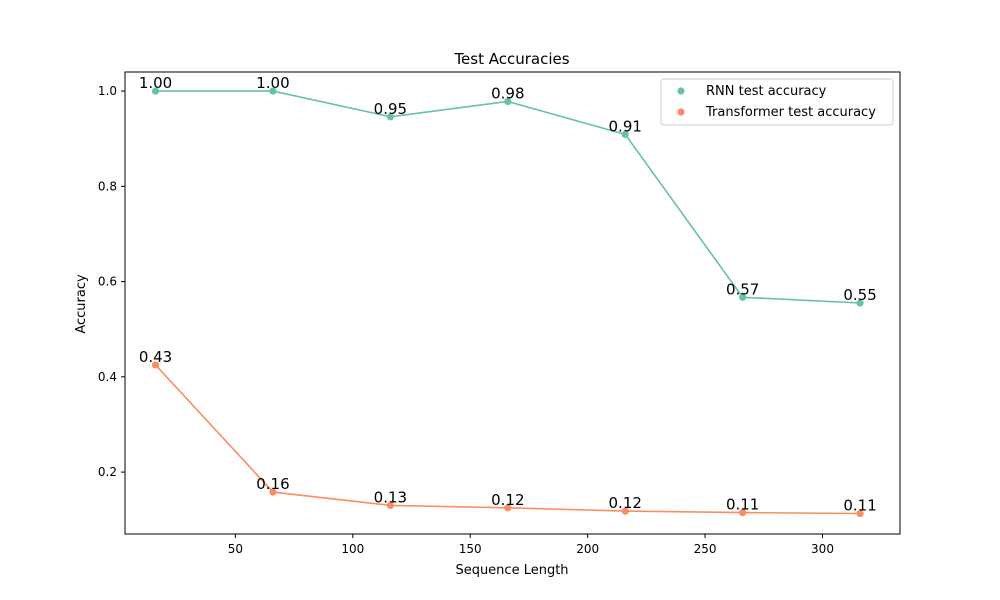 The height and width of the screenshot is (600, 1000). I want to click on x-axis-label: Sequence Length, so click(511, 570).